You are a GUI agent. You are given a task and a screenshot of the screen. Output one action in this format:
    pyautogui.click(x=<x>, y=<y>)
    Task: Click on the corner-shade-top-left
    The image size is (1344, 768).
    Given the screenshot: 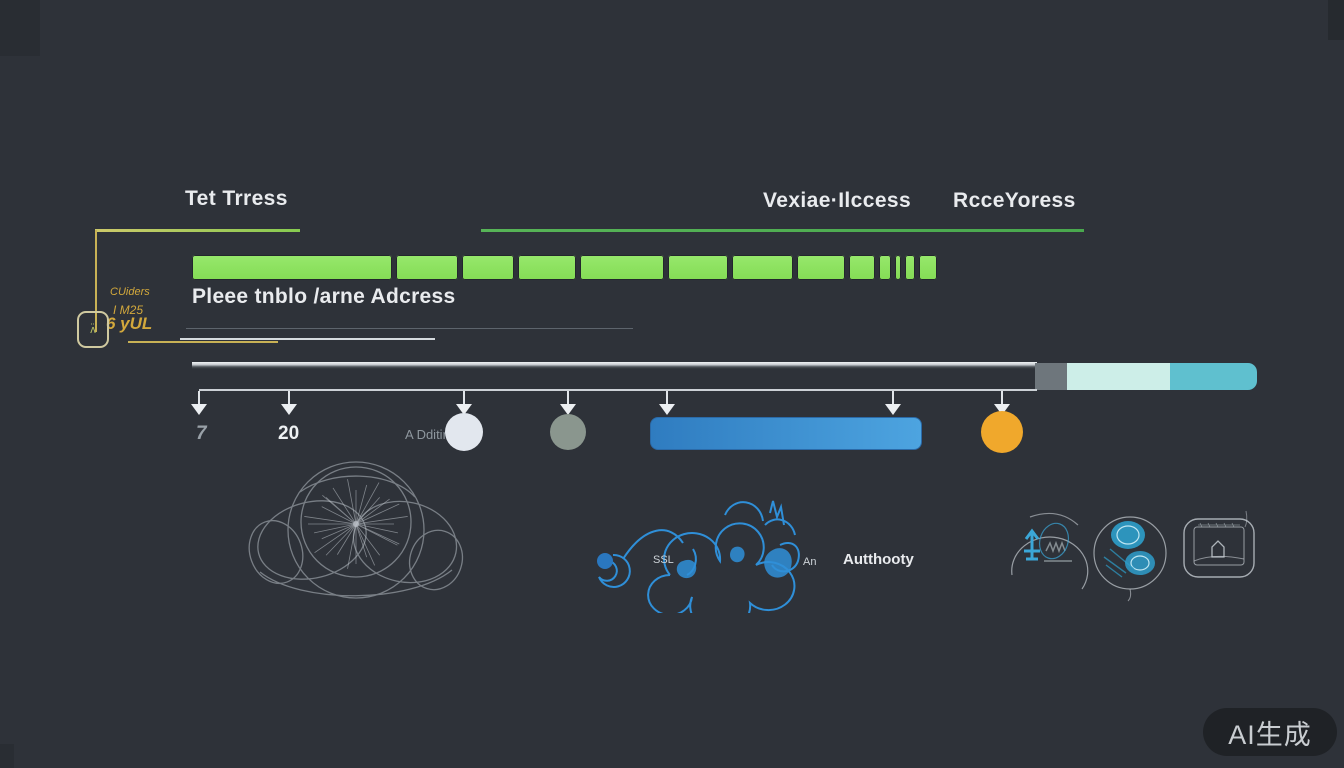 What is the action you would take?
    pyautogui.click(x=20, y=28)
    